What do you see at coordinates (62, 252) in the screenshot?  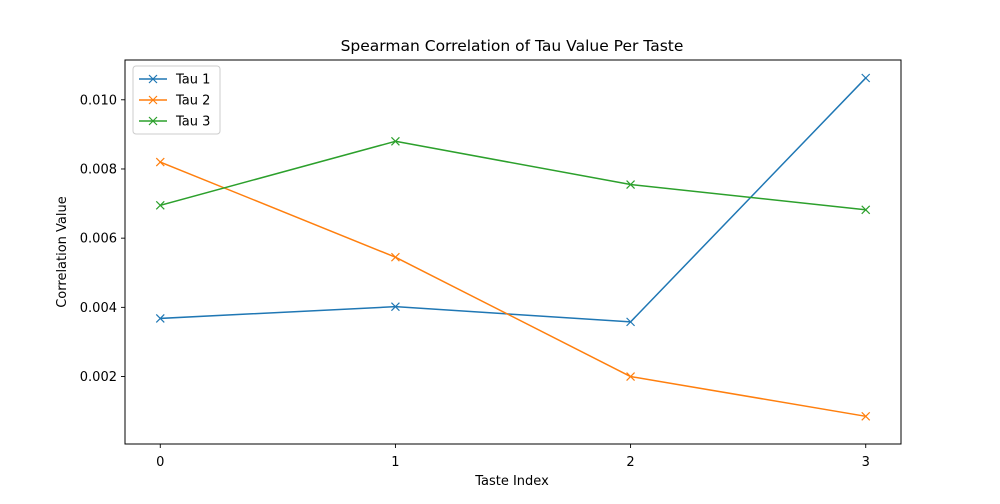 I see `y-axis-label: Correlation Value` at bounding box center [62, 252].